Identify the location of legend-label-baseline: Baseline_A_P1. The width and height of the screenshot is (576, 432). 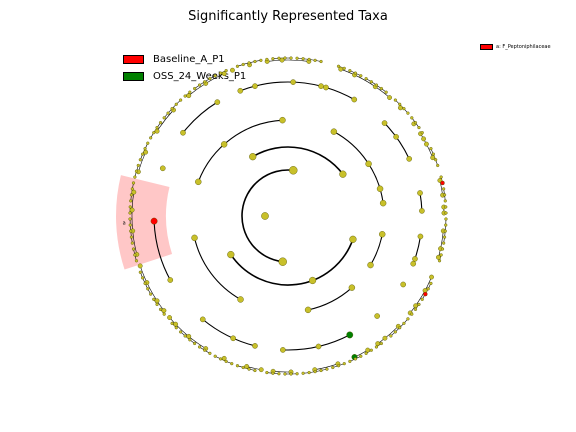
(189, 59).